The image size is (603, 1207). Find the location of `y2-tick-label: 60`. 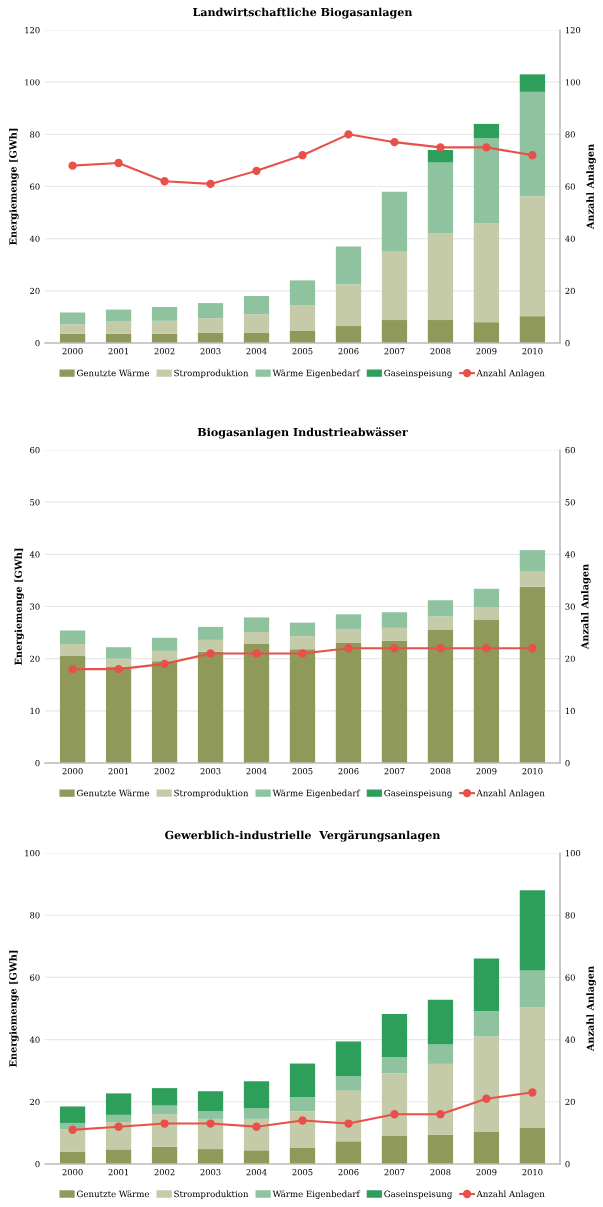

y2-tick-label: 60 is located at coordinates (570, 977).